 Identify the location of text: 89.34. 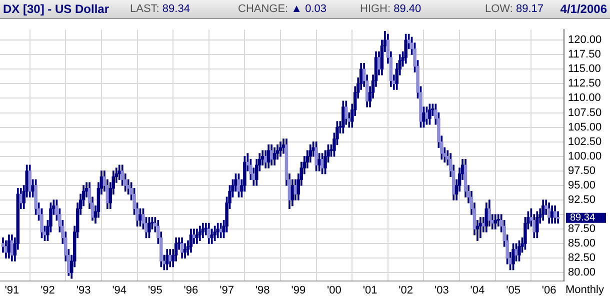
(583, 218).